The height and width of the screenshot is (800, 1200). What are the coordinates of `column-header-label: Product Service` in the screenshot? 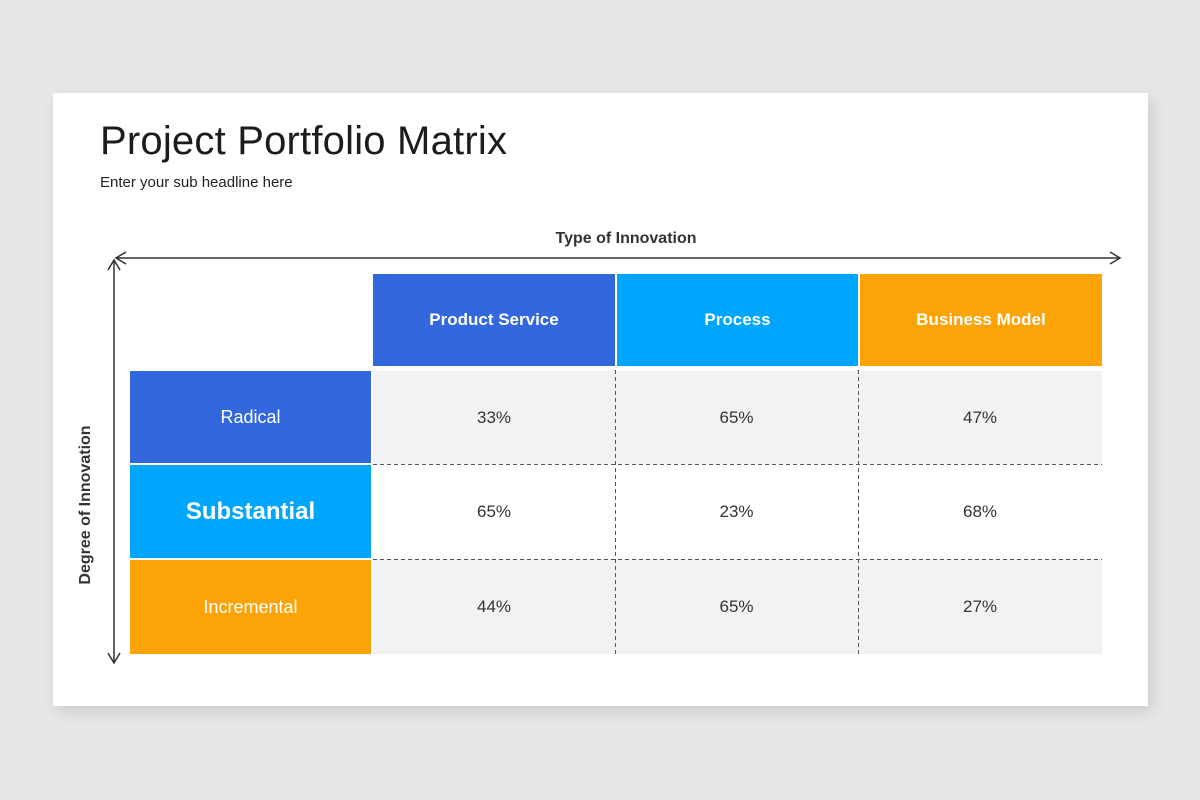 It's located at (494, 319).